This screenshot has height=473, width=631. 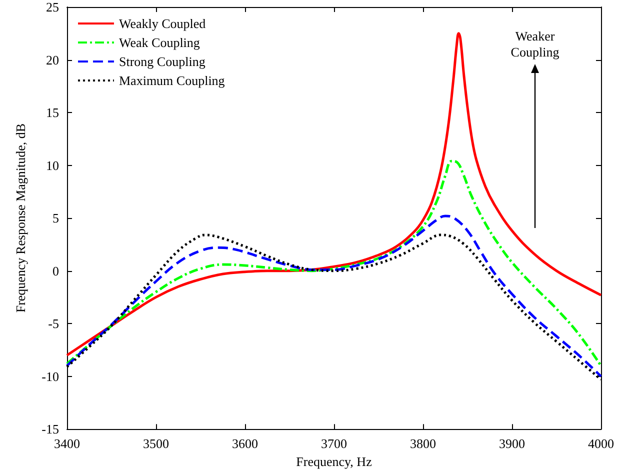 I want to click on x-tick-label: 3700, so click(x=334, y=444).